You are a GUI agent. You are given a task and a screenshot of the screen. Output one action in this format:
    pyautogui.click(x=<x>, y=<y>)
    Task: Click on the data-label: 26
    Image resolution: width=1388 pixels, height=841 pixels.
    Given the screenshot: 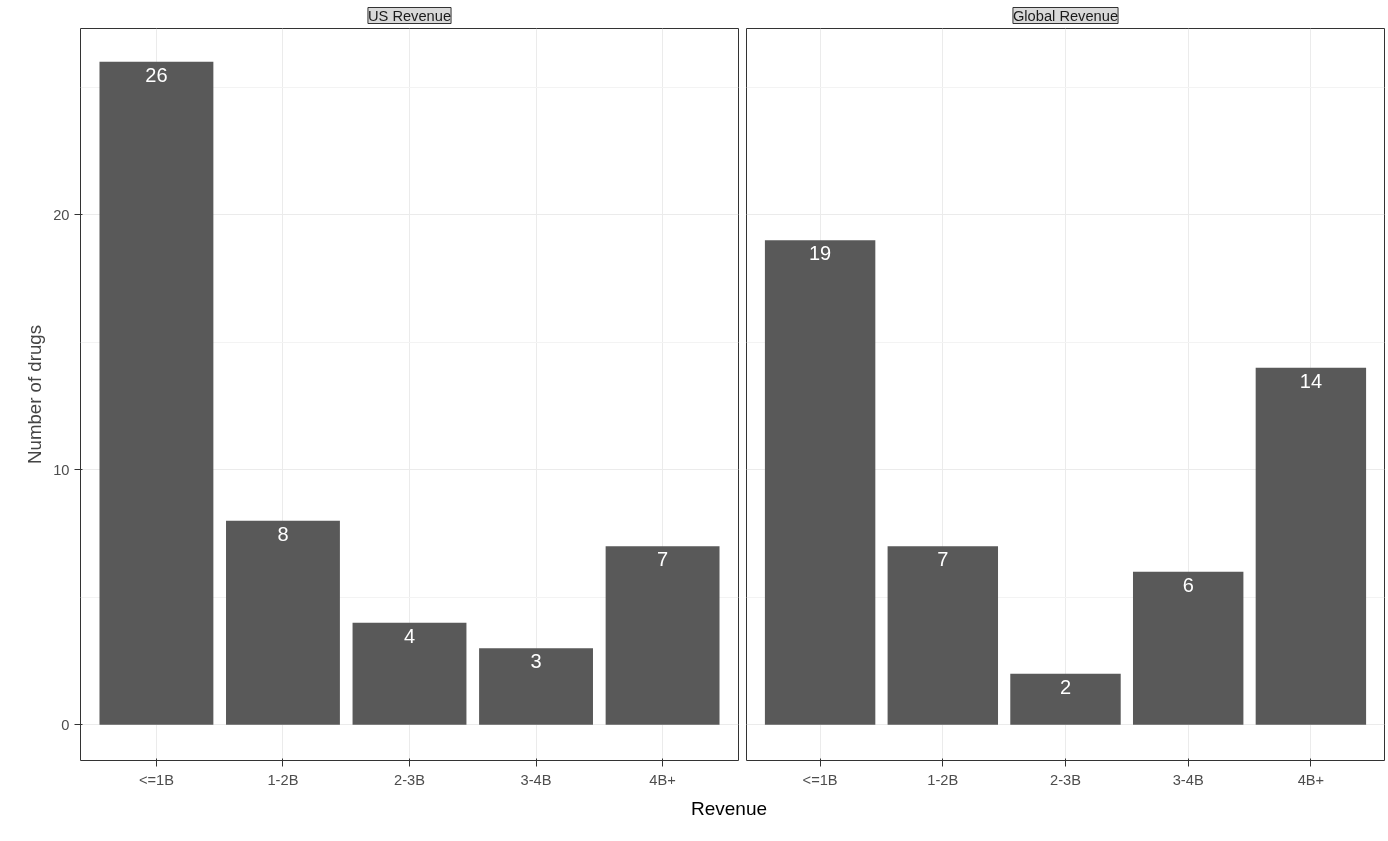 What is the action you would take?
    pyautogui.click(x=156, y=74)
    